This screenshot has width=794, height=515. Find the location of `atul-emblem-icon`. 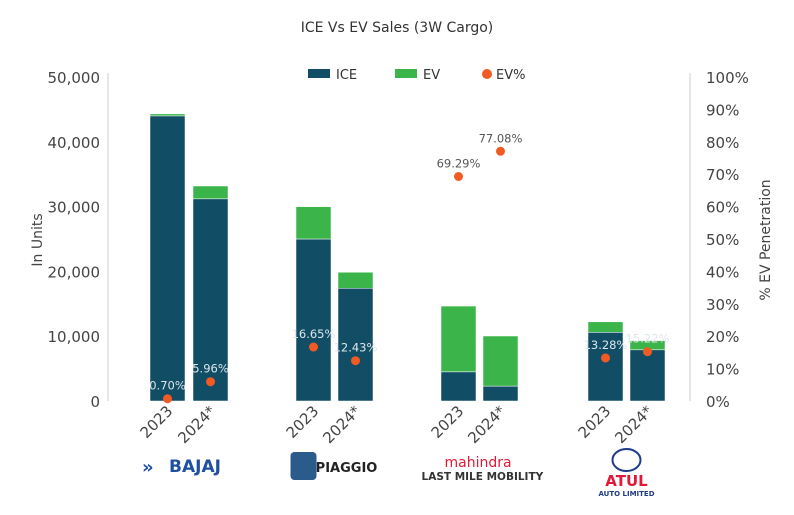

atul-emblem-icon is located at coordinates (626, 460).